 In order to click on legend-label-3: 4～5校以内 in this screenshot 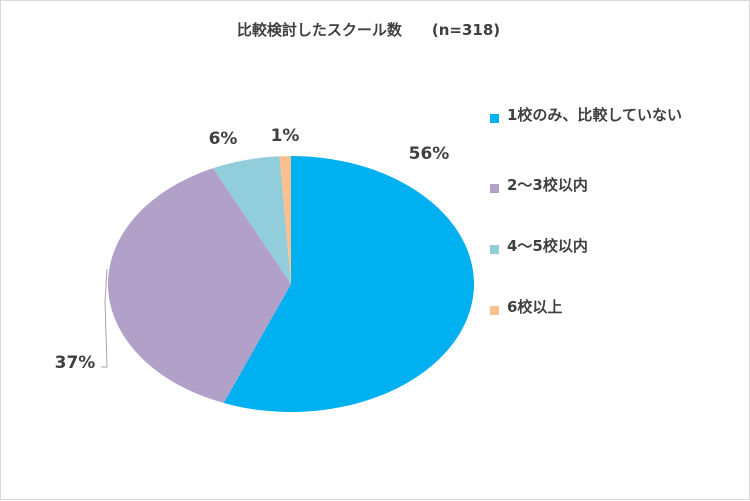, I will do `click(547, 246)`.